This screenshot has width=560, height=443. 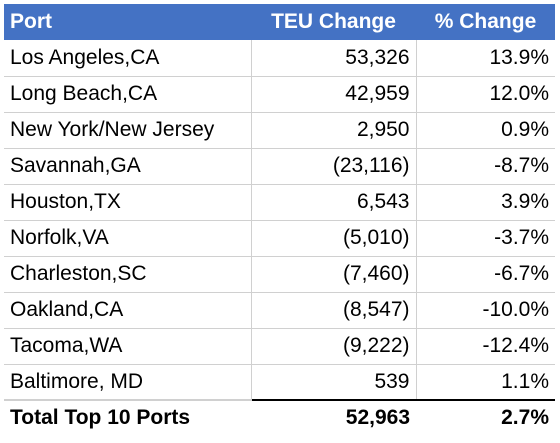 What do you see at coordinates (127, 166) in the screenshot?
I see `port-cell: Savannah,GA` at bounding box center [127, 166].